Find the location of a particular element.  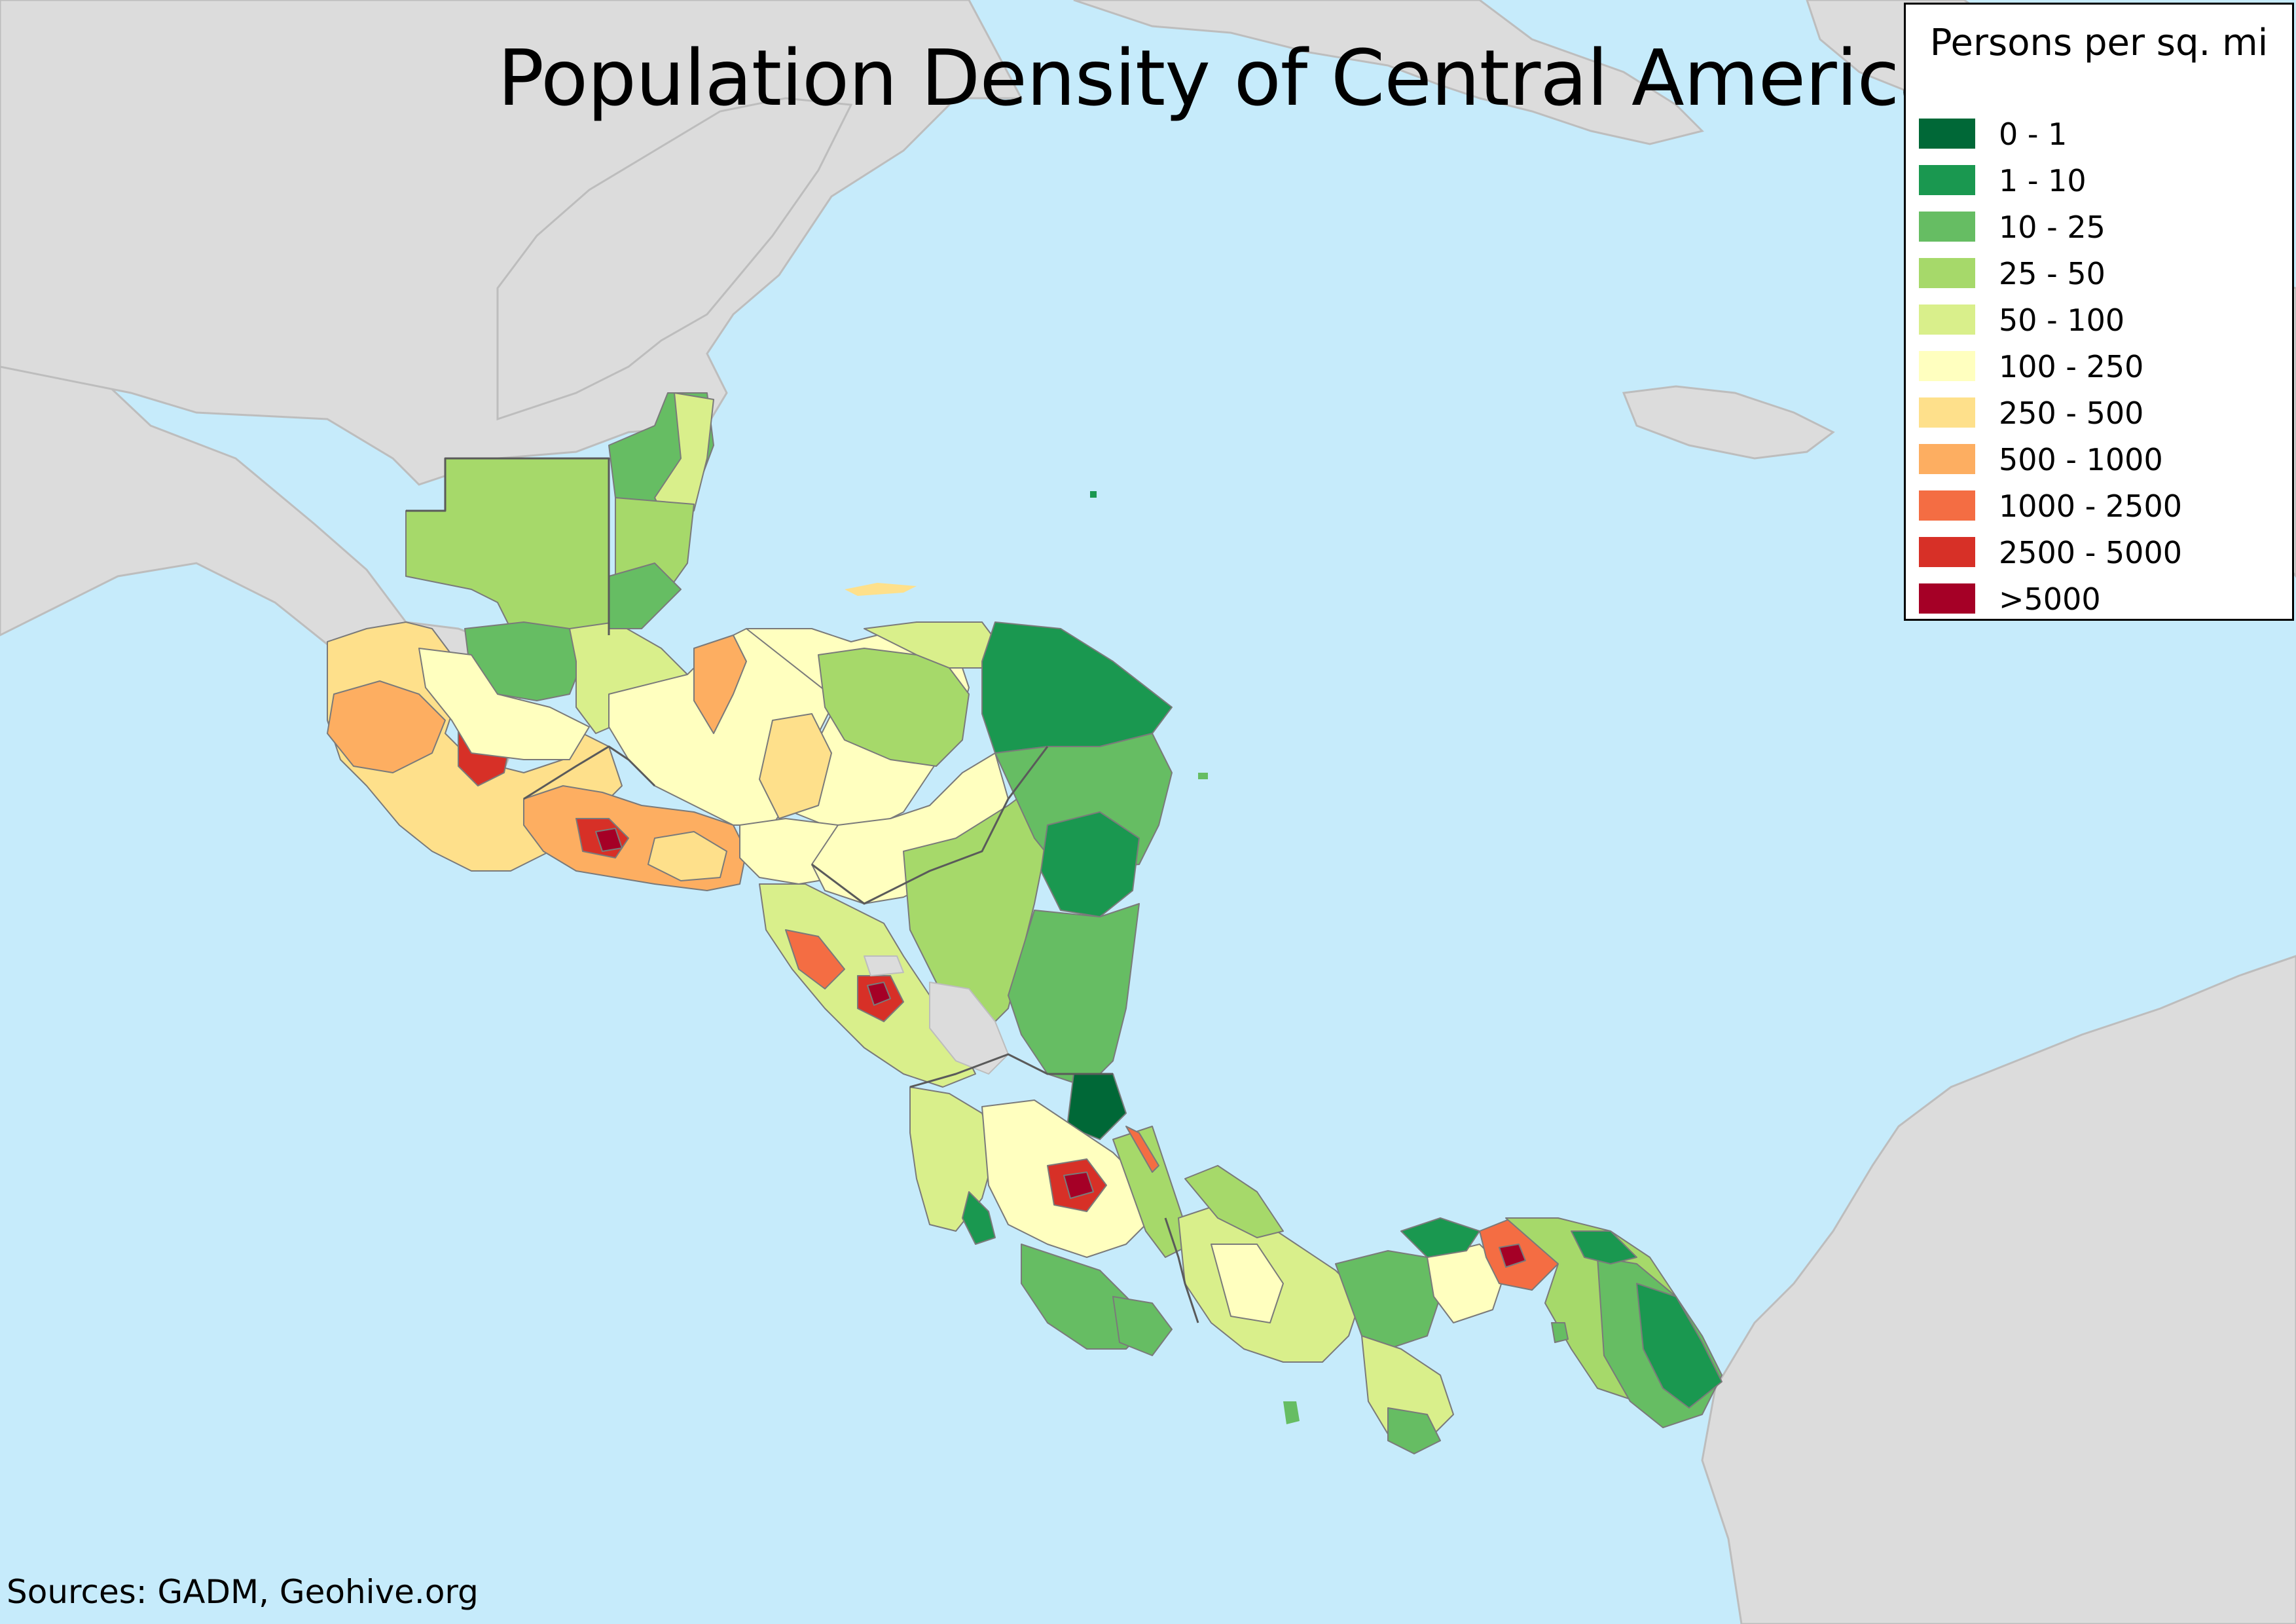

region-san-jose-core is located at coordinates (1078, 1185).